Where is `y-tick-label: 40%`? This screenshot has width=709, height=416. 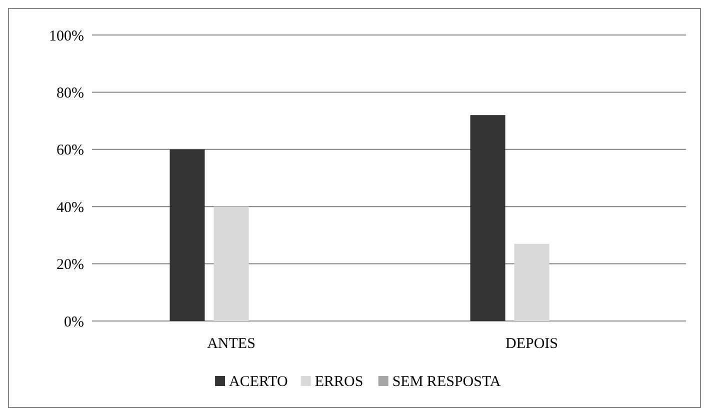
y-tick-label: 40% is located at coordinates (70, 208).